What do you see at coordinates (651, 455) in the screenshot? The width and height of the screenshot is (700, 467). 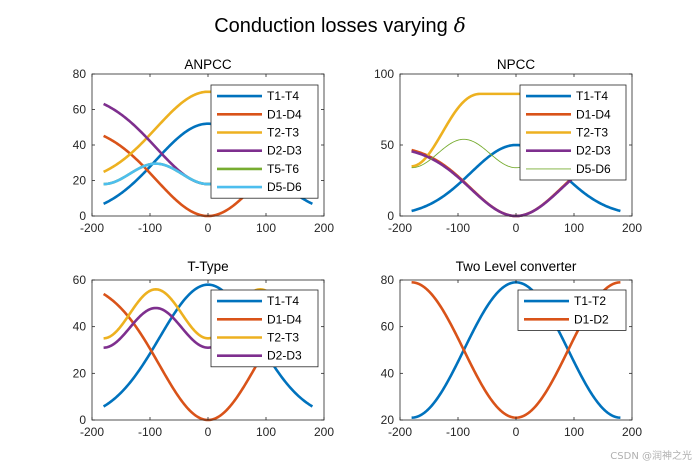 I see `watermark: CSDN @润神之光` at bounding box center [651, 455].